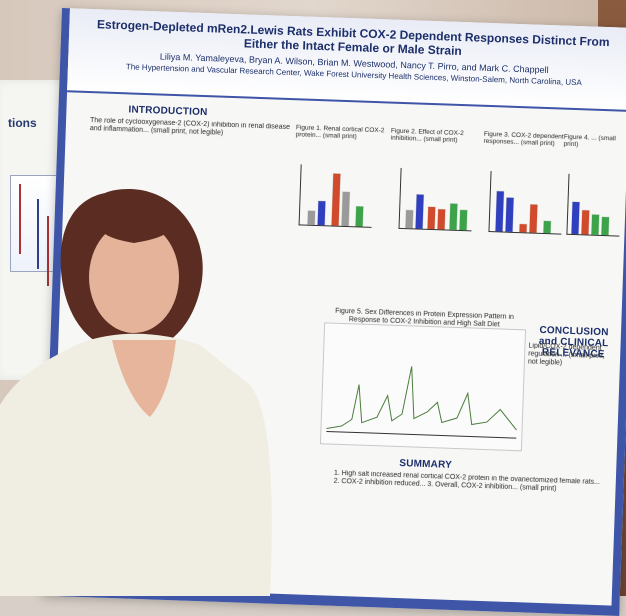 The image size is (626, 616). Describe the element at coordinates (589, 141) in the screenshot. I see `figure-caption-4: Figure 4. ... (small print)` at that location.